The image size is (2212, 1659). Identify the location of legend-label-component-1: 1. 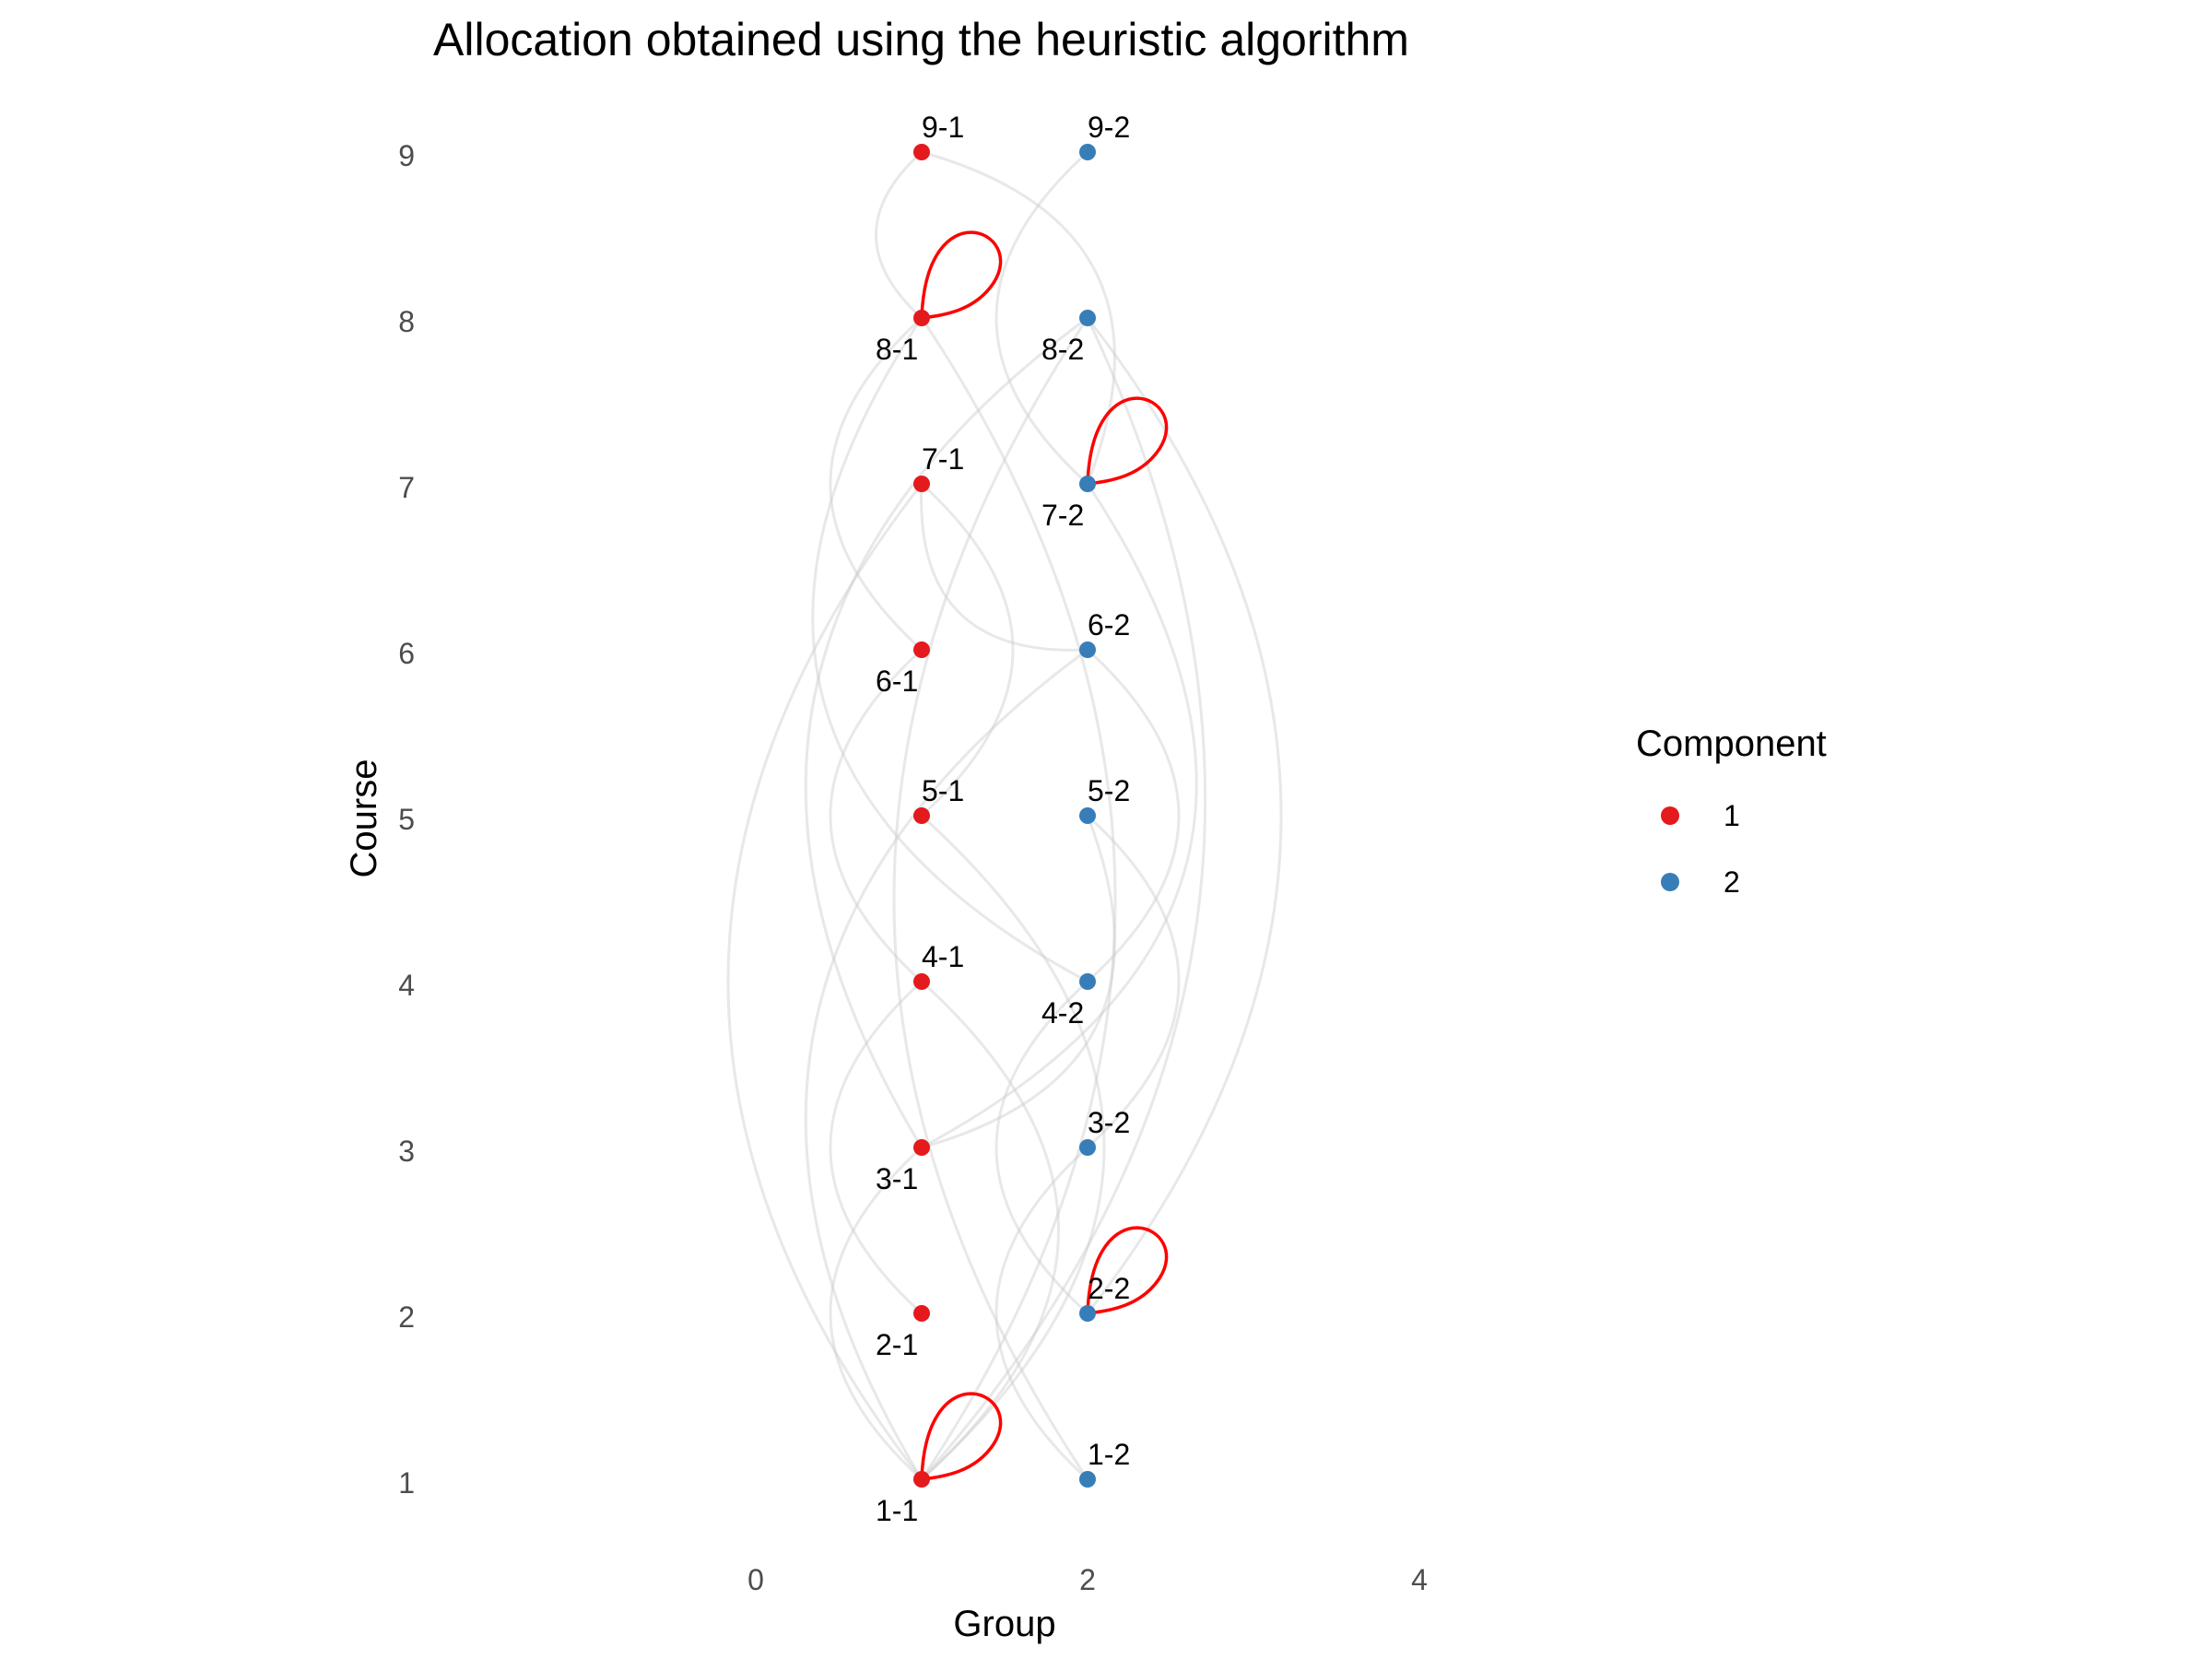
(1732, 815).